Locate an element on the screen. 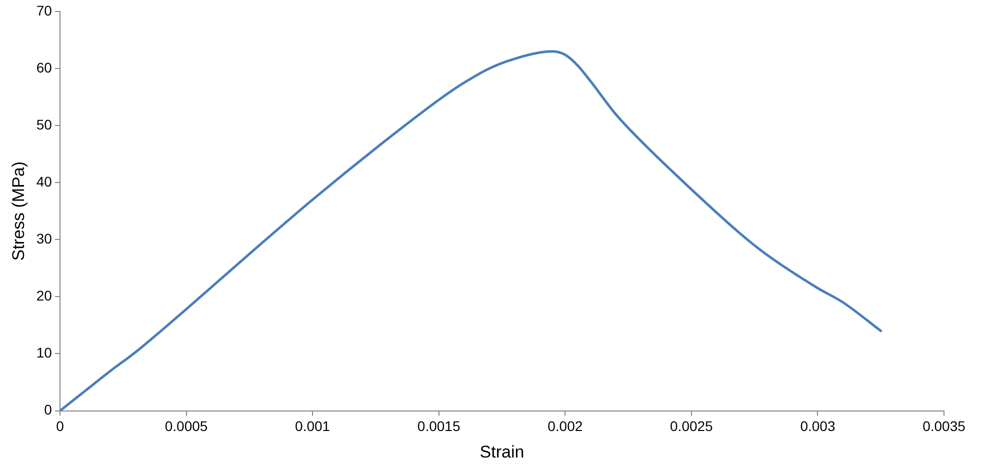 This screenshot has width=984, height=469. x-tick-label: 0.0015 is located at coordinates (438, 426).